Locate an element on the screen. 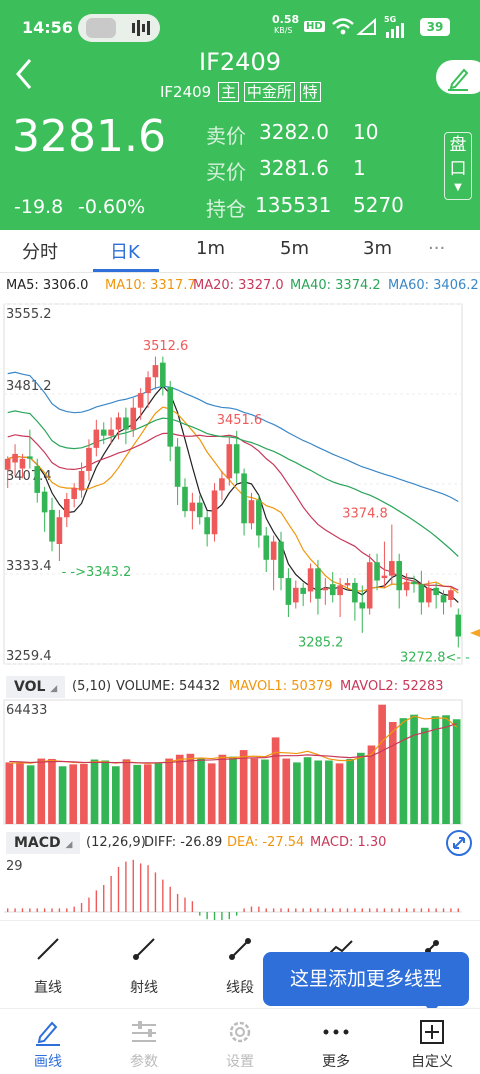  current-price-marker is located at coordinates (475, 632).